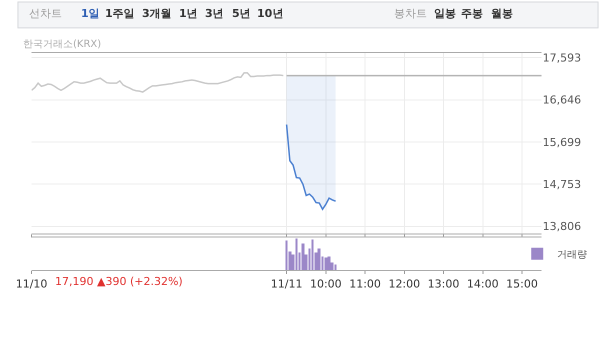 This screenshot has height=337, width=600. I want to click on text: 주봉, so click(472, 13).